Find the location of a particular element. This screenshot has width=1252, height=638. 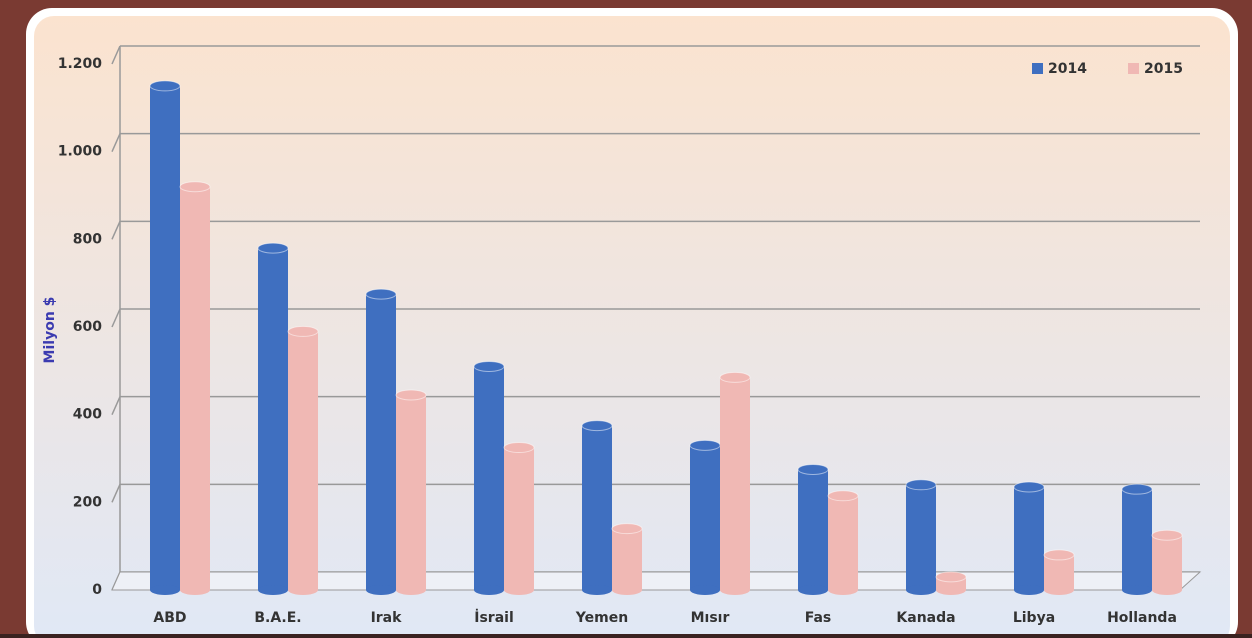

x-tick-label: ABD is located at coordinates (169, 618).